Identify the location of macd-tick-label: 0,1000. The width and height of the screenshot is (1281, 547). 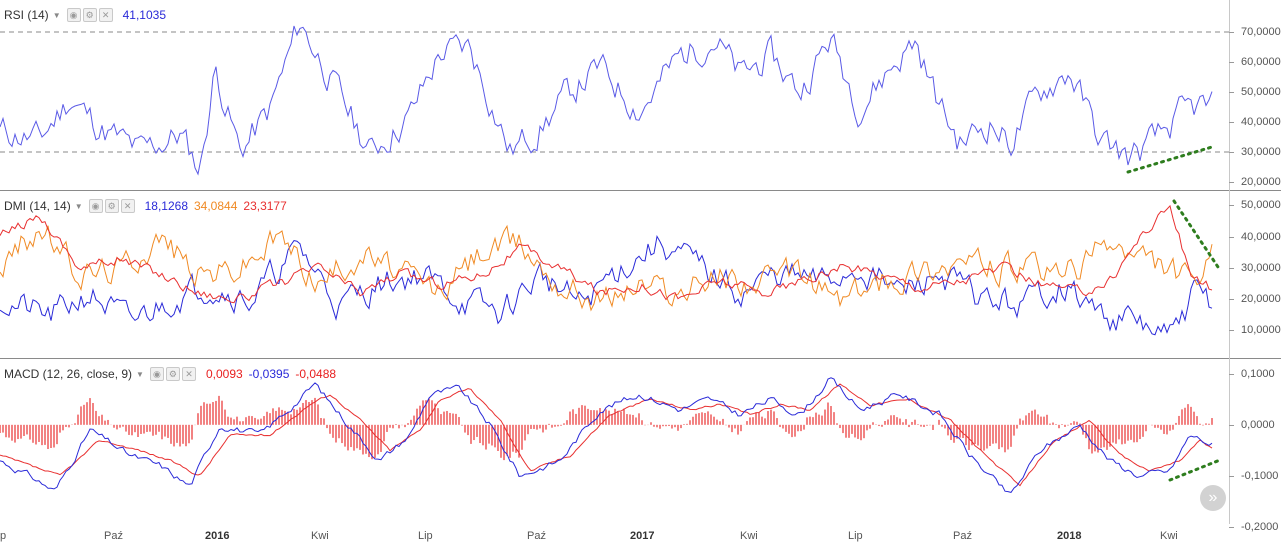
(1258, 373).